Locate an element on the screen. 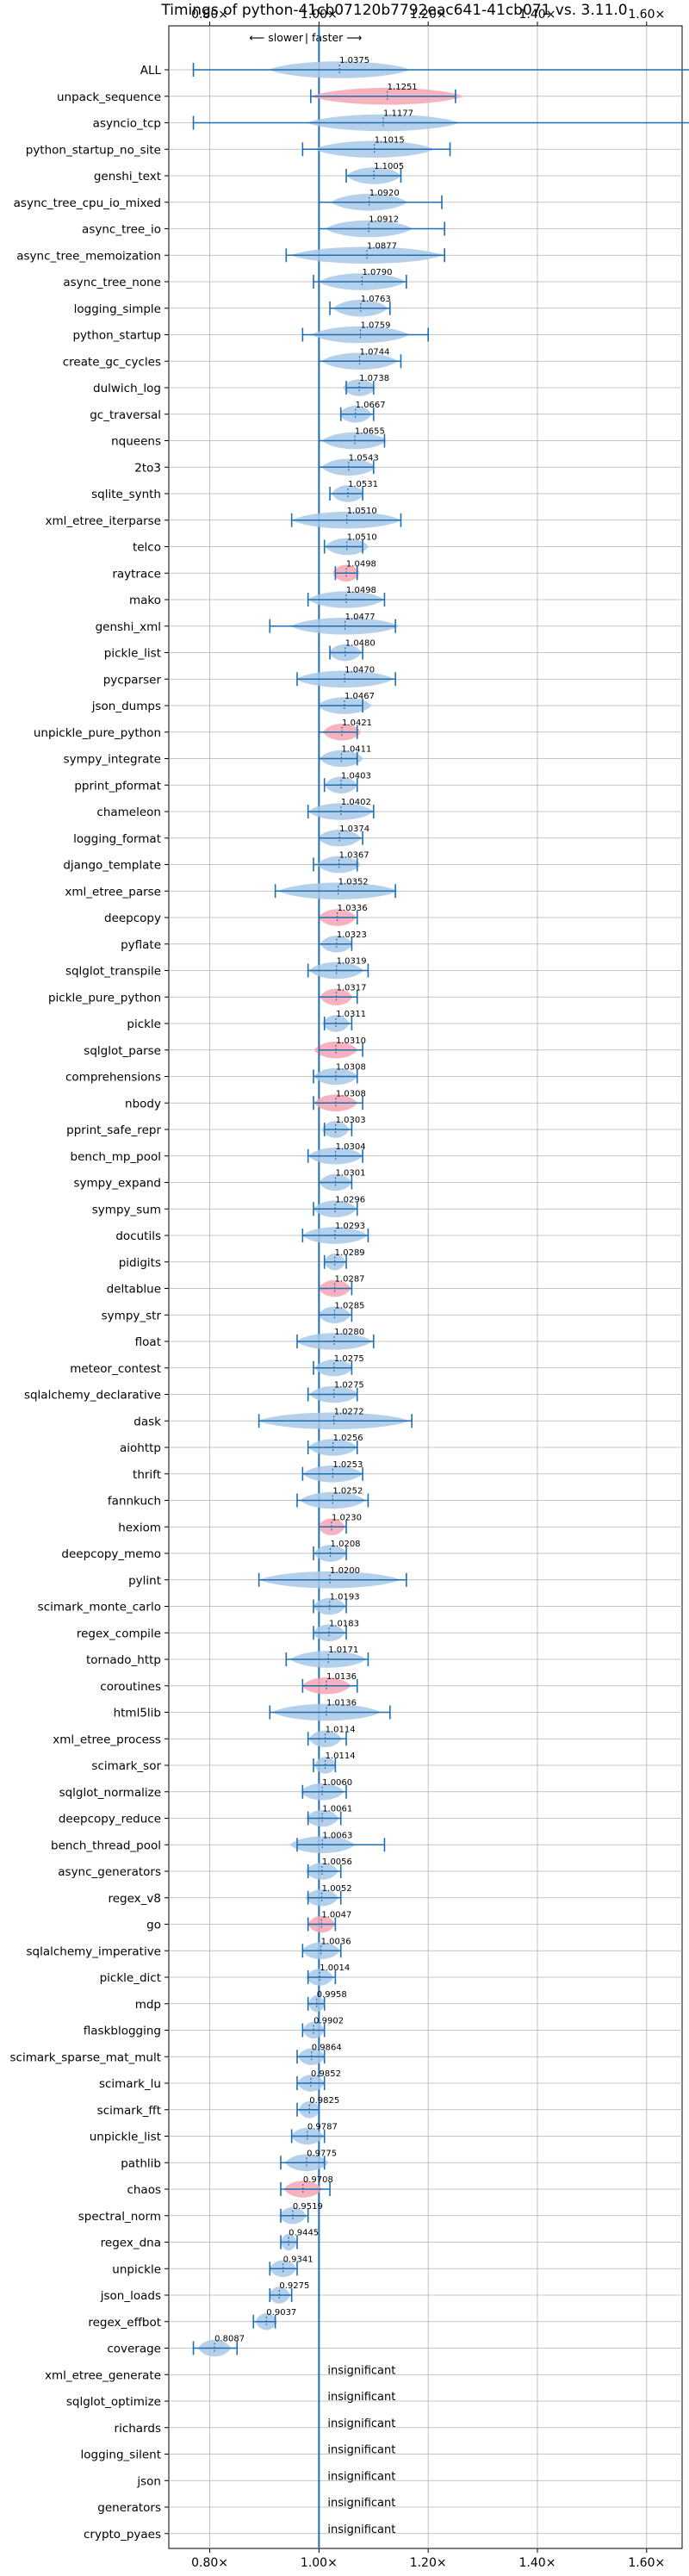 The image size is (689, 2576). value-label: 1.0317 is located at coordinates (351, 988).